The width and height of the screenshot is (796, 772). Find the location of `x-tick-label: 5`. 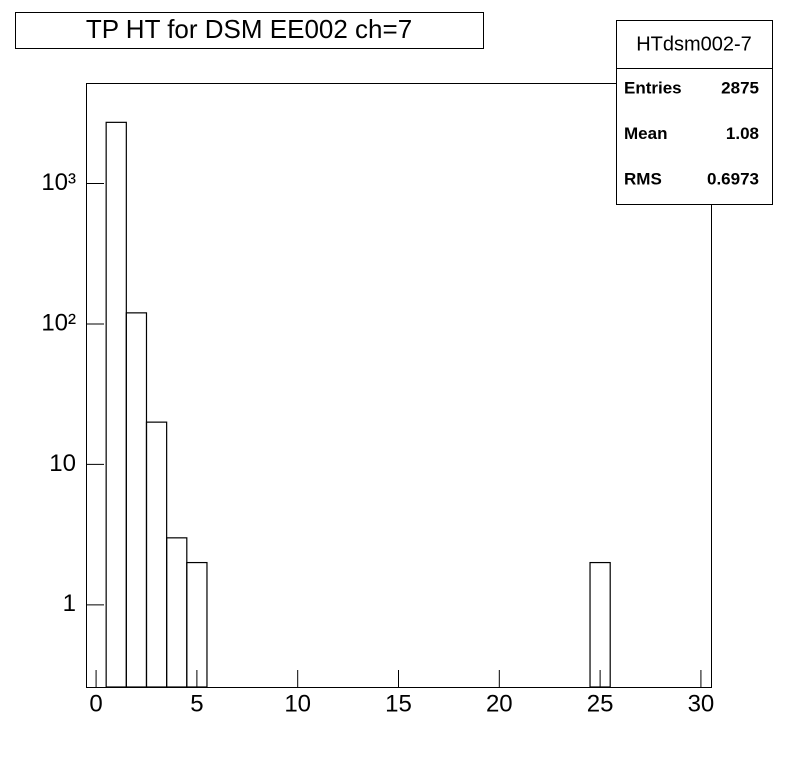

x-tick-label: 5 is located at coordinates (196, 703).